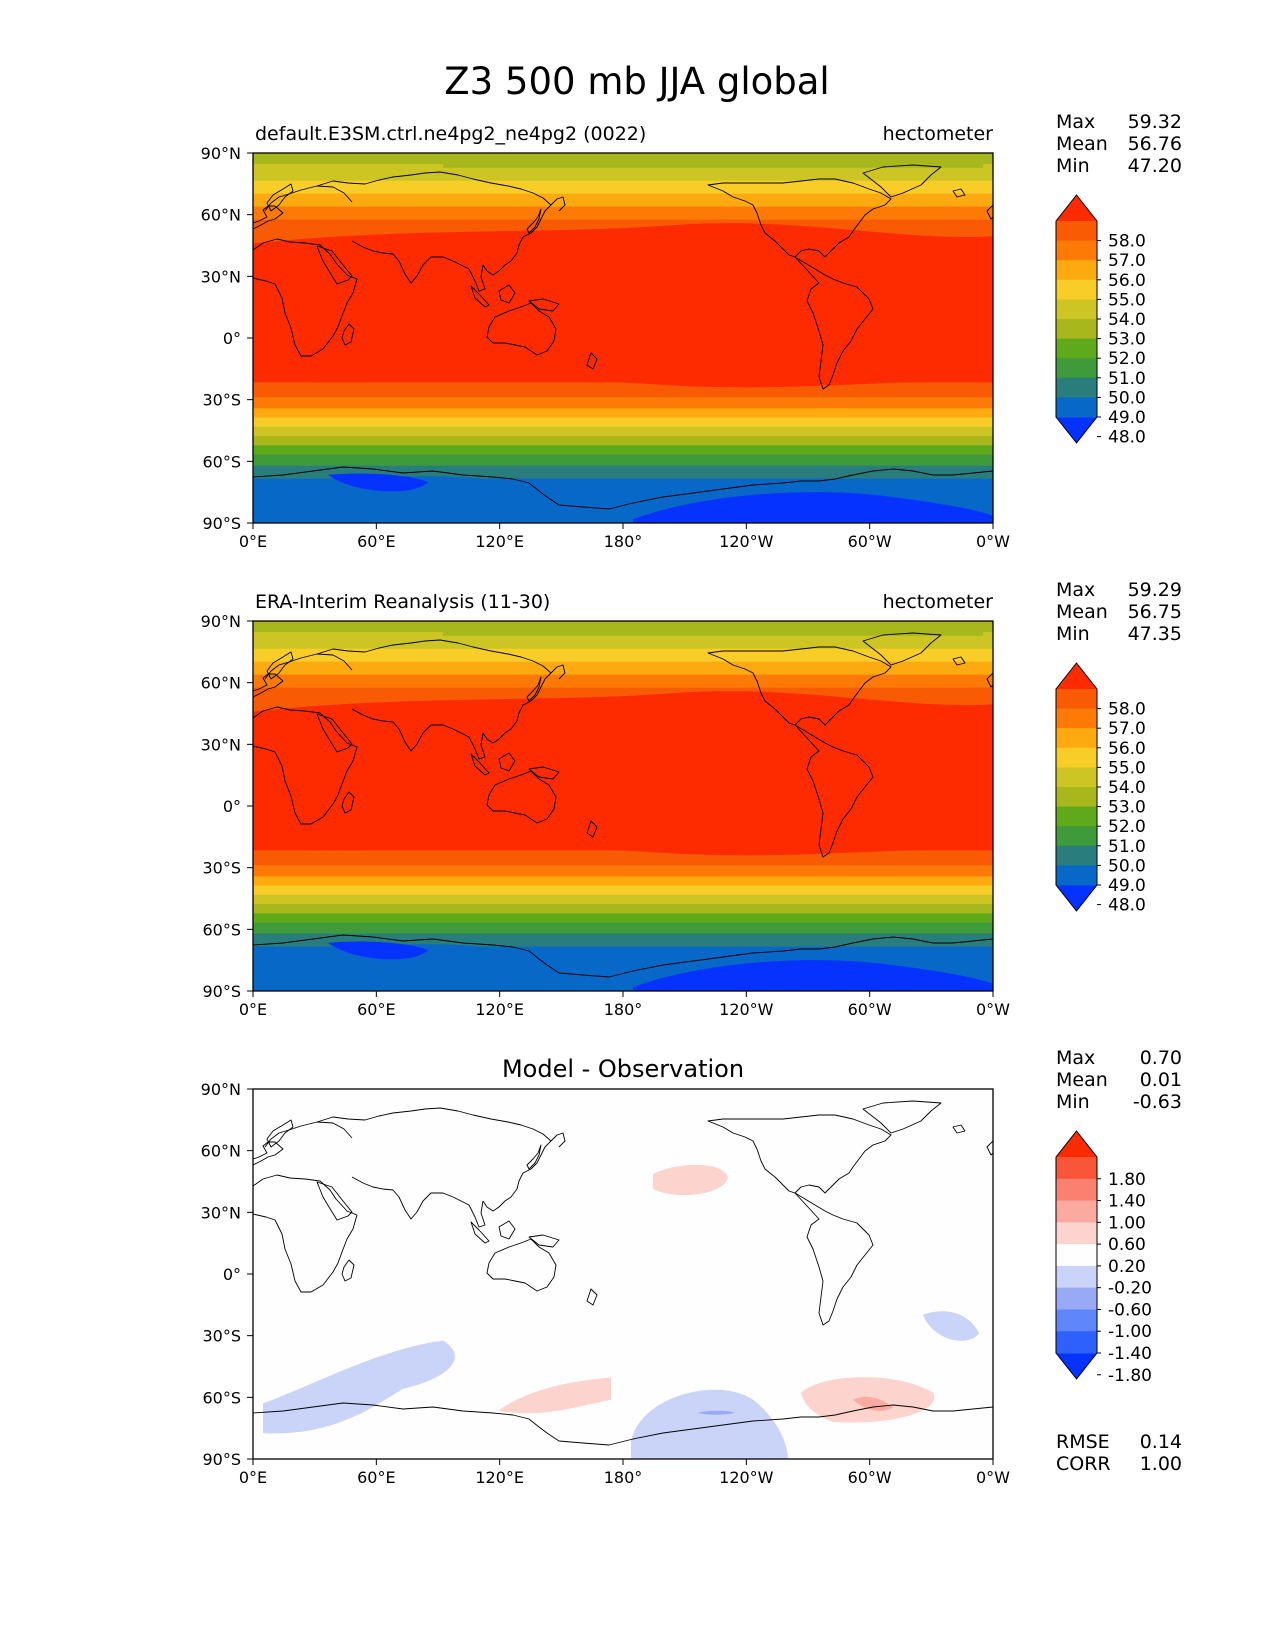 The width and height of the screenshot is (1275, 1650). I want to click on lon-label: 60°E, so click(376, 541).